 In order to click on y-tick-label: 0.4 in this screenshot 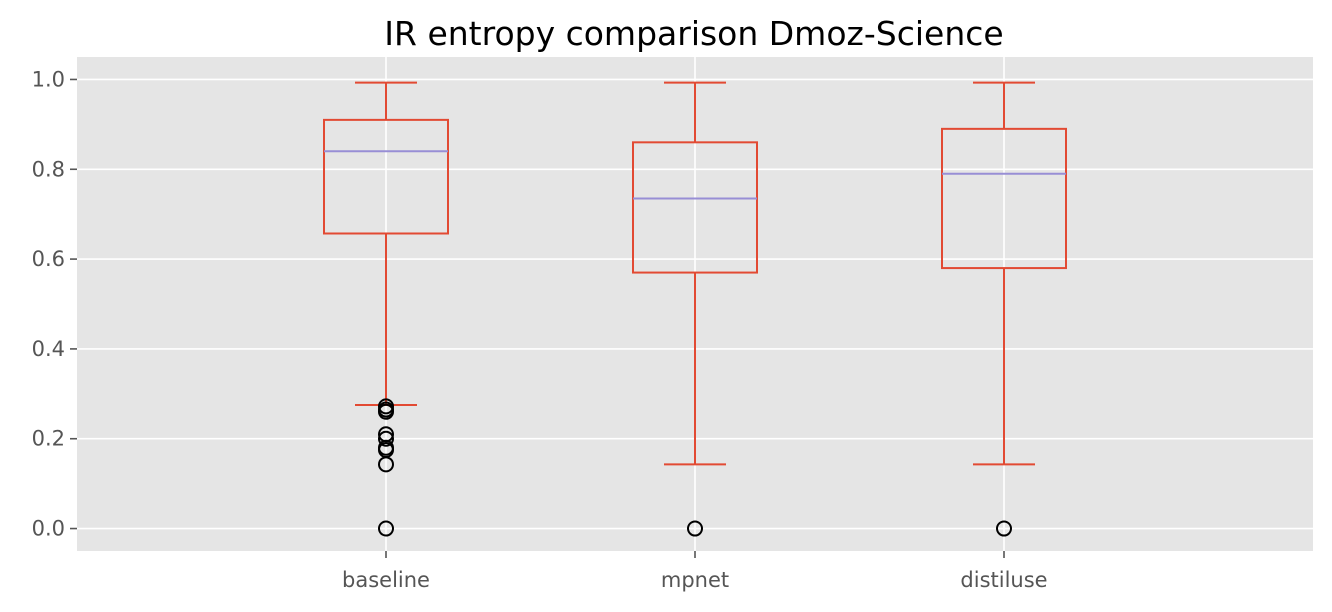, I will do `click(48, 349)`.